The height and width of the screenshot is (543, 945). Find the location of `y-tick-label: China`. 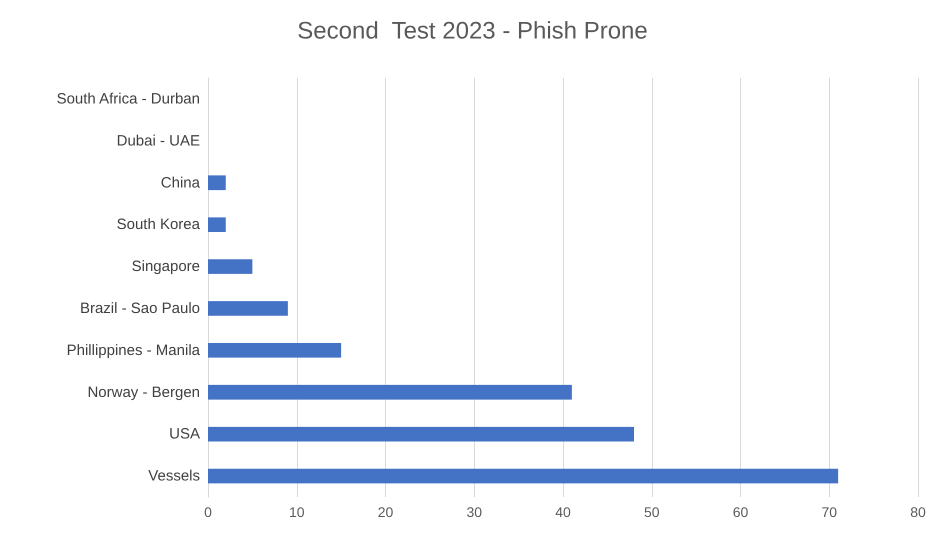

y-tick-label: China is located at coordinates (180, 183).